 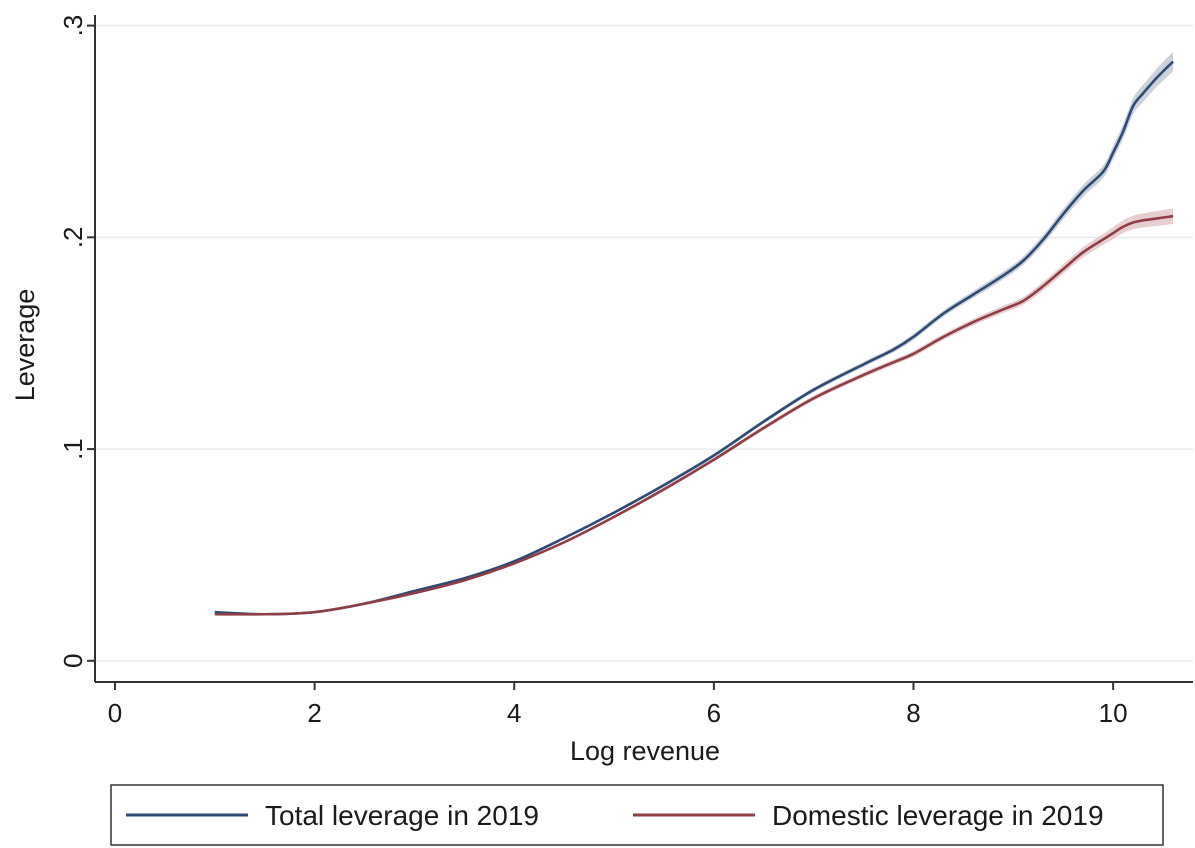 What do you see at coordinates (514, 713) in the screenshot?
I see `x-tick-label: 4` at bounding box center [514, 713].